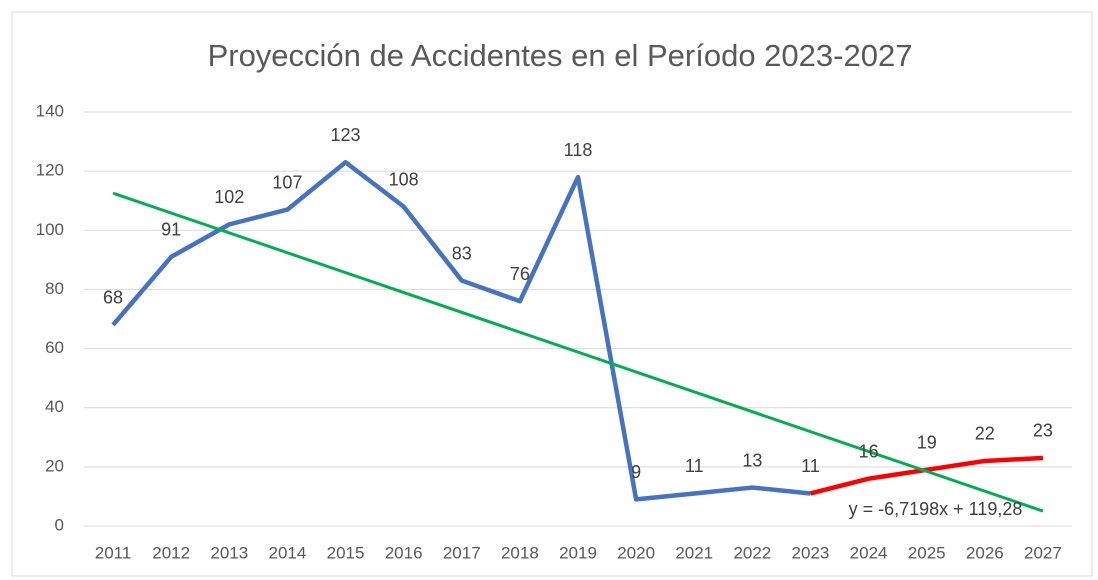 Image resolution: width=1098 pixels, height=580 pixels. What do you see at coordinates (636, 472) in the screenshot?
I see `data-label: 9` at bounding box center [636, 472].